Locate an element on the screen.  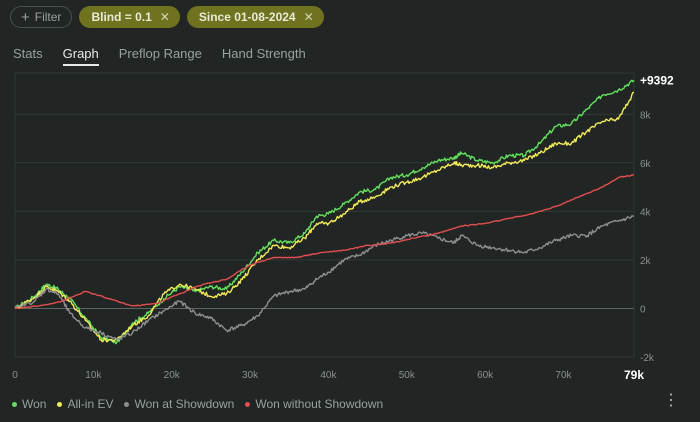
x-tick-label: 10k is located at coordinates (93, 375).